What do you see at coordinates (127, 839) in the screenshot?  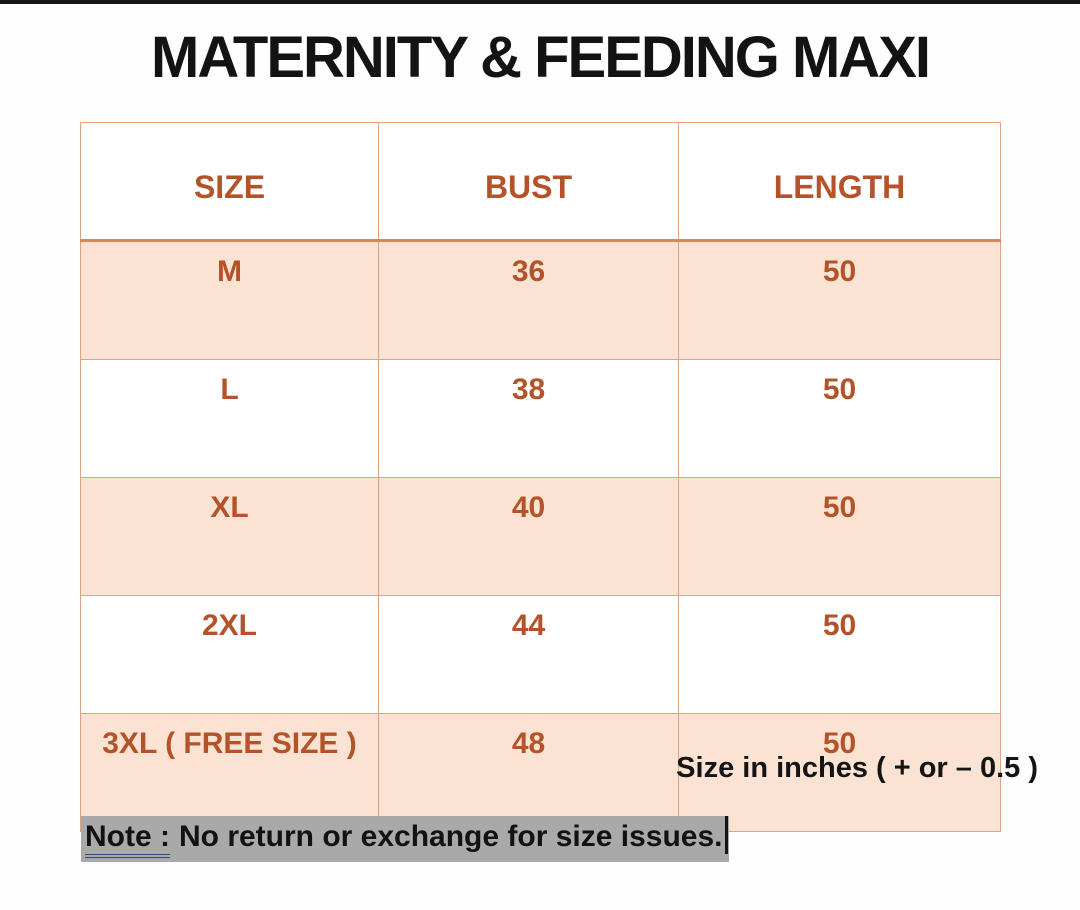 I see `note-label: Note :` at bounding box center [127, 839].